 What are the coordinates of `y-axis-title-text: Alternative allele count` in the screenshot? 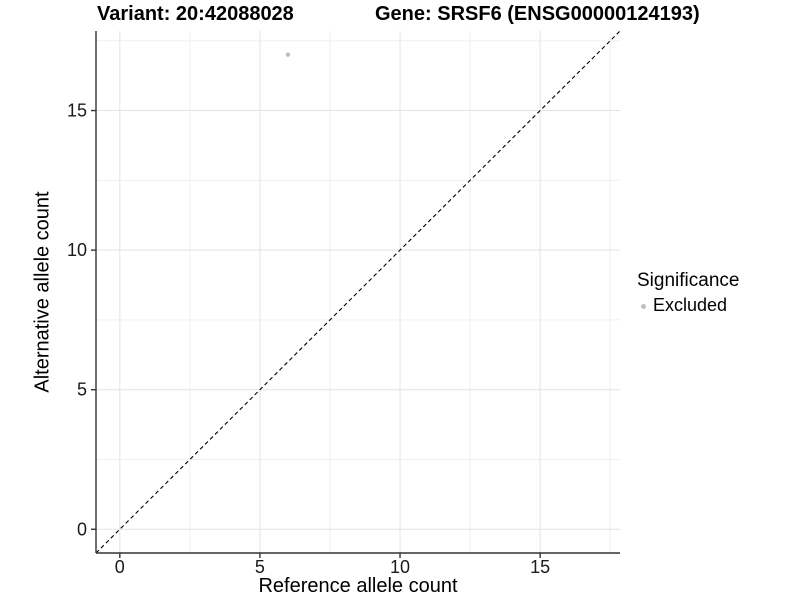 It's located at (42, 292).